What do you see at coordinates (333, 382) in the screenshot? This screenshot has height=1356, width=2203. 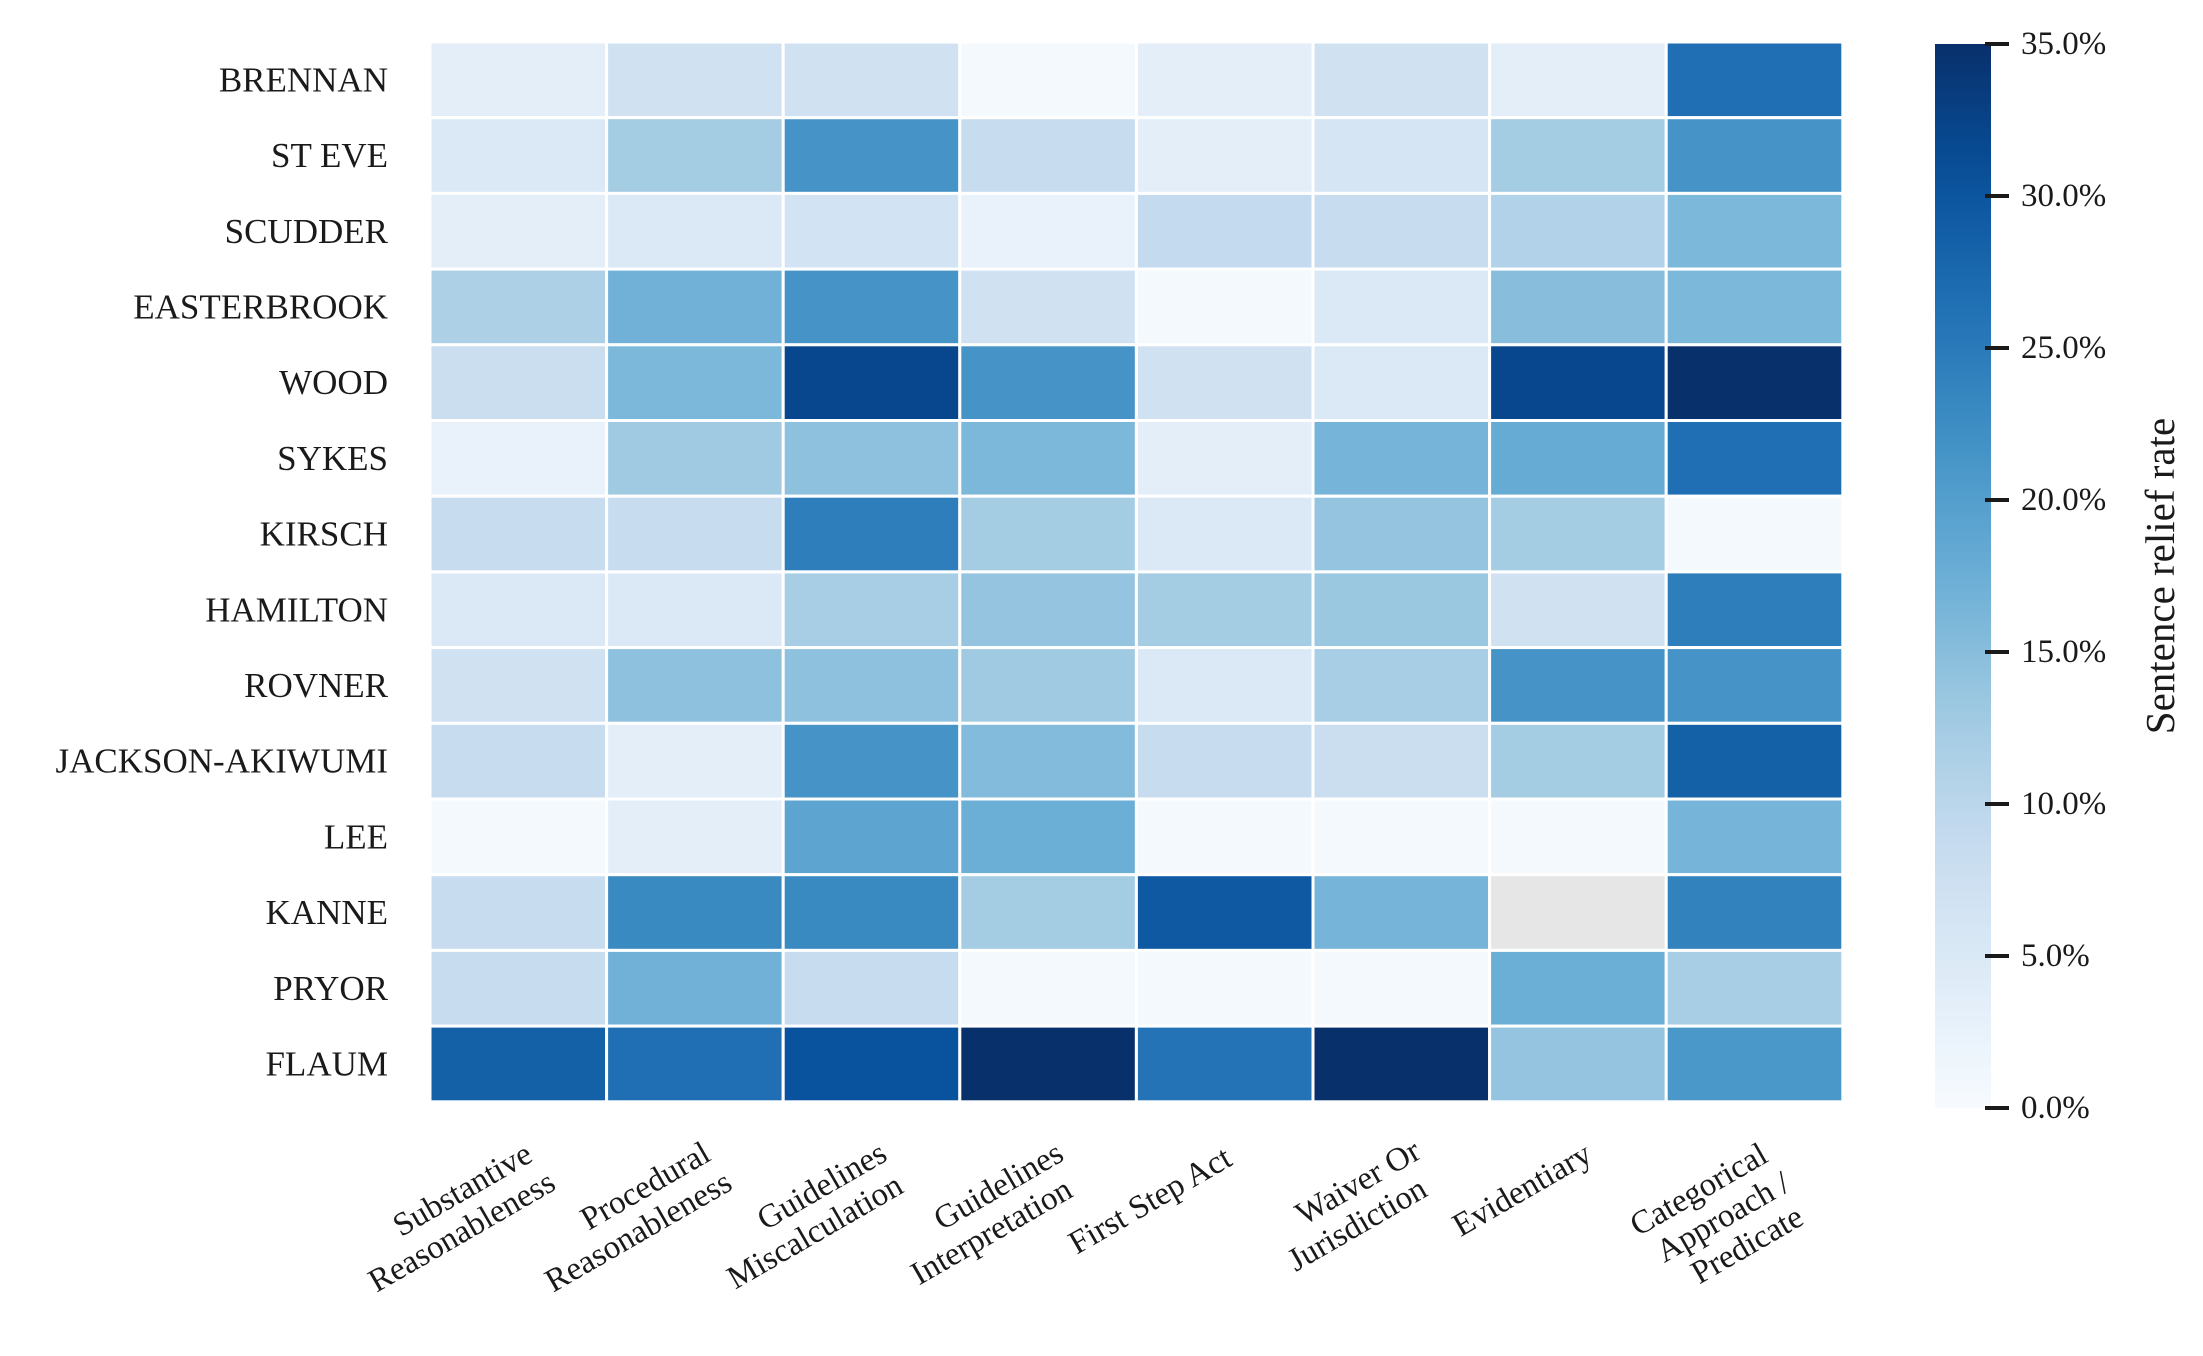 I see `row-label: WOOD` at bounding box center [333, 382].